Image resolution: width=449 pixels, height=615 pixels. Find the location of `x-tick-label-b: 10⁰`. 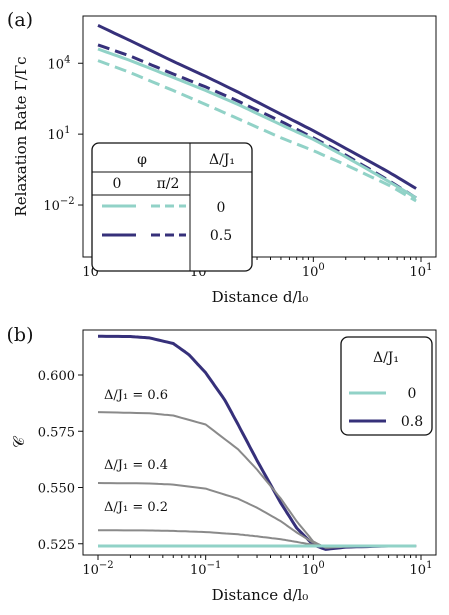

x-tick-label-b: 10⁰ is located at coordinates (313, 569).